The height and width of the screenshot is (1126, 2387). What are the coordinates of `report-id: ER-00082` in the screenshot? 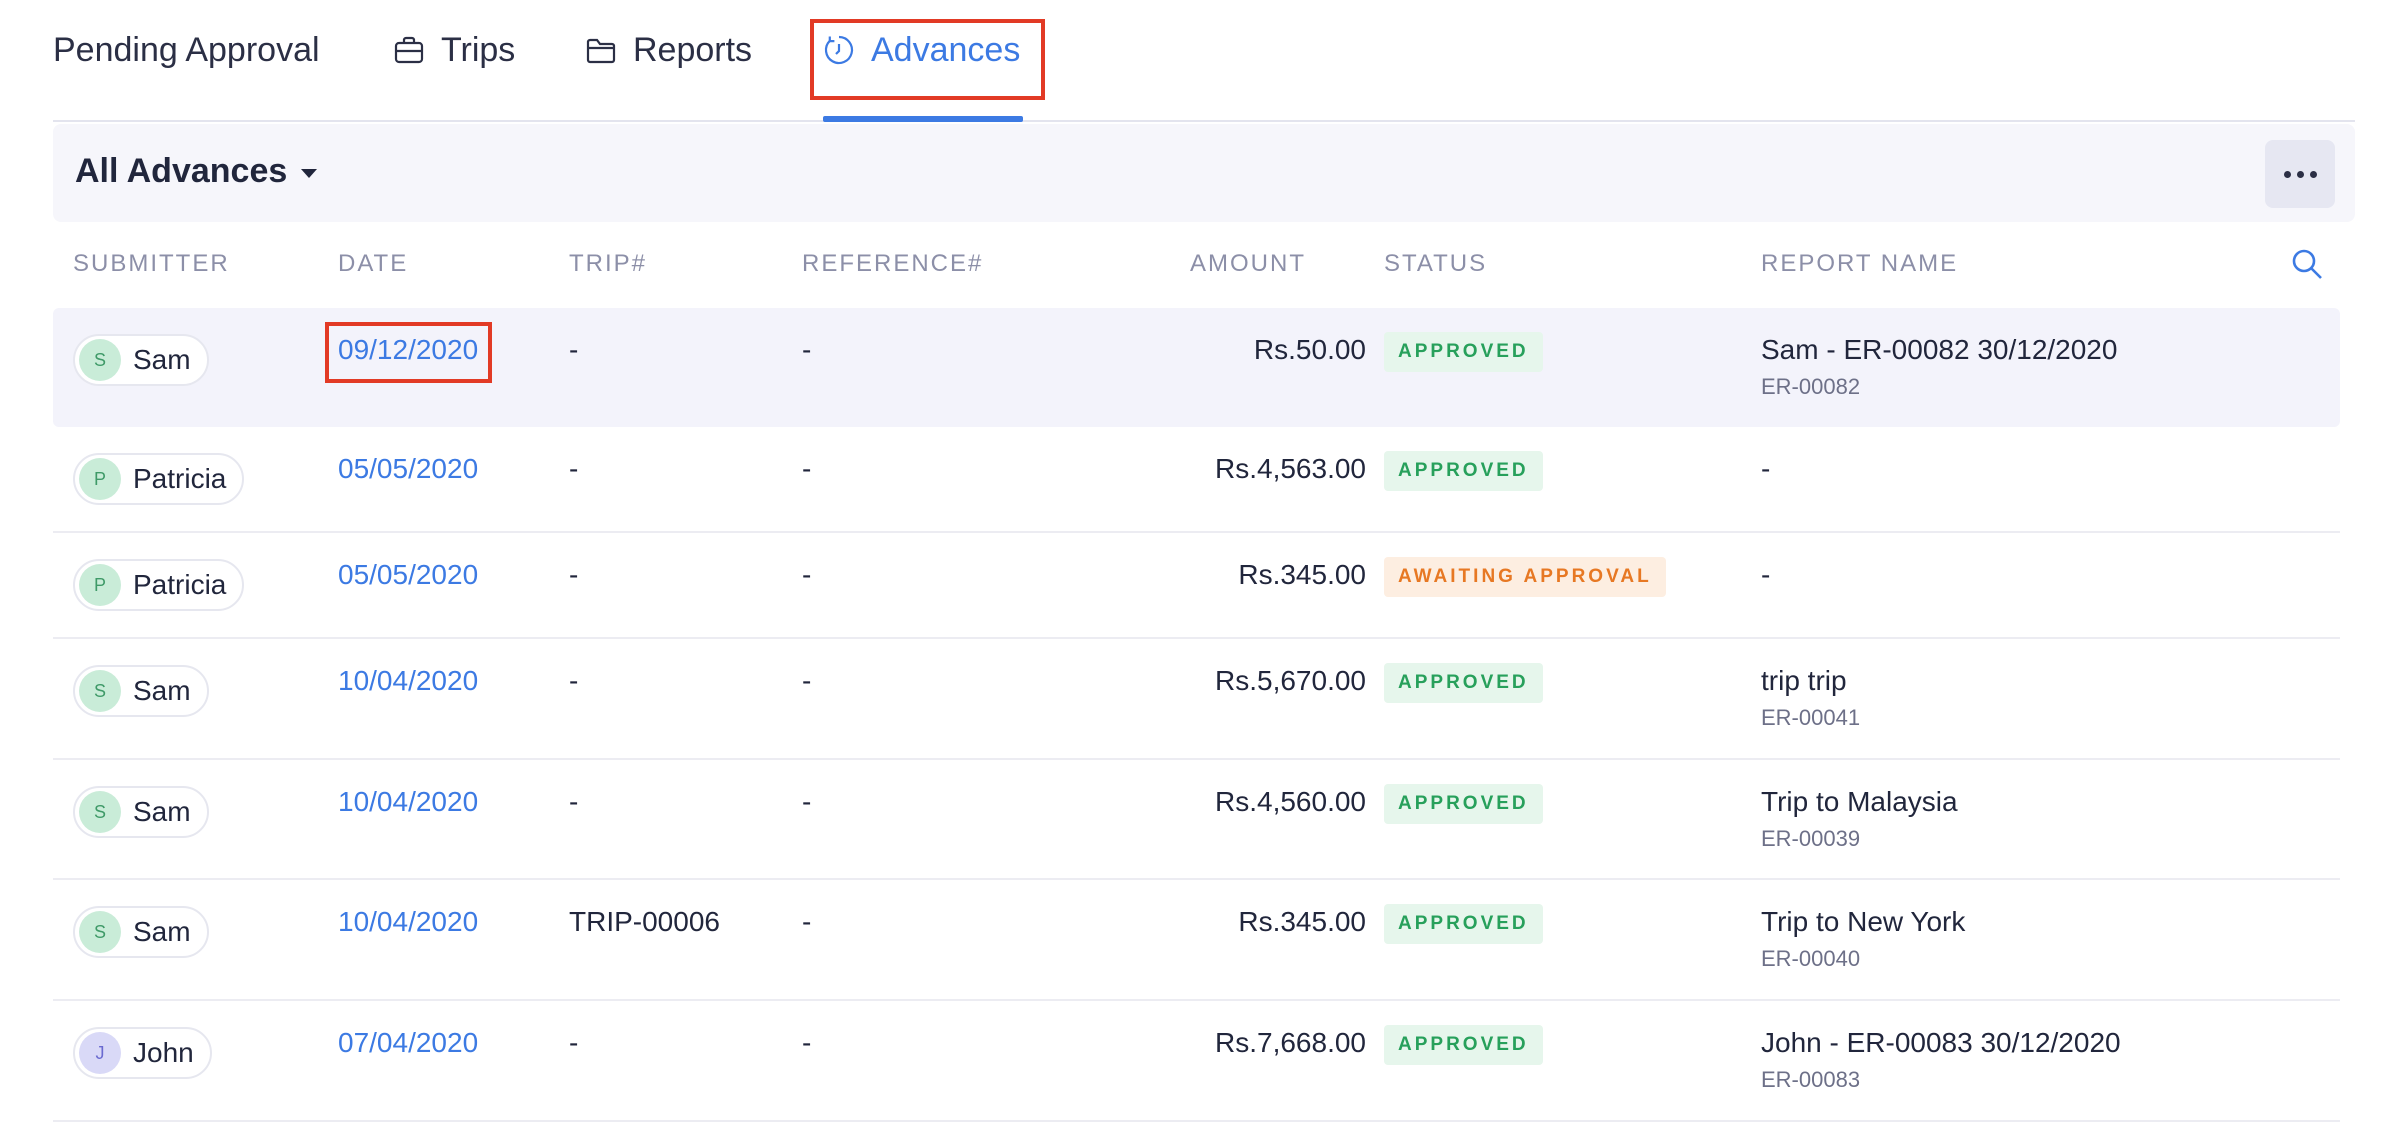 It's located at (1811, 386).